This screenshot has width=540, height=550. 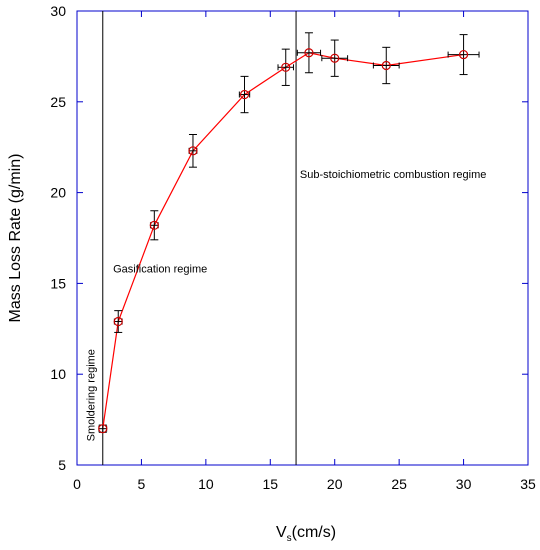 I want to click on x-axis-label-main: V, so click(x=281, y=532).